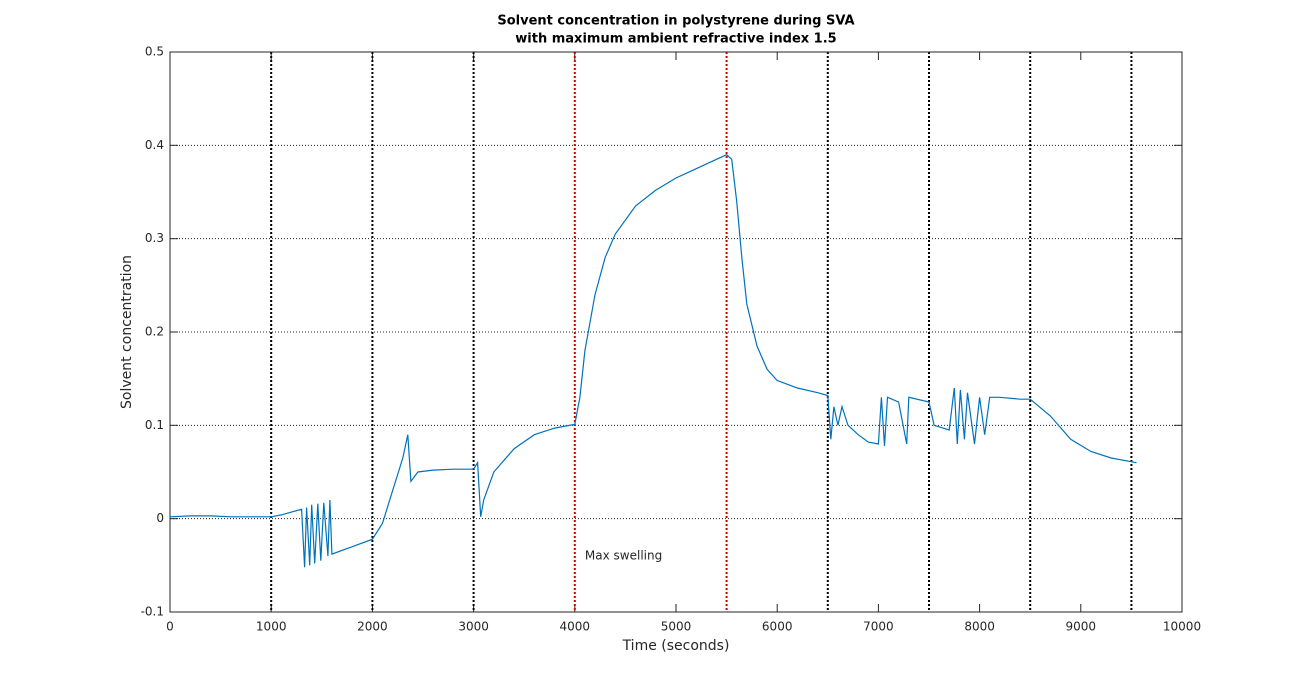  What do you see at coordinates (170, 627) in the screenshot?
I see `x-tick-label: 0` at bounding box center [170, 627].